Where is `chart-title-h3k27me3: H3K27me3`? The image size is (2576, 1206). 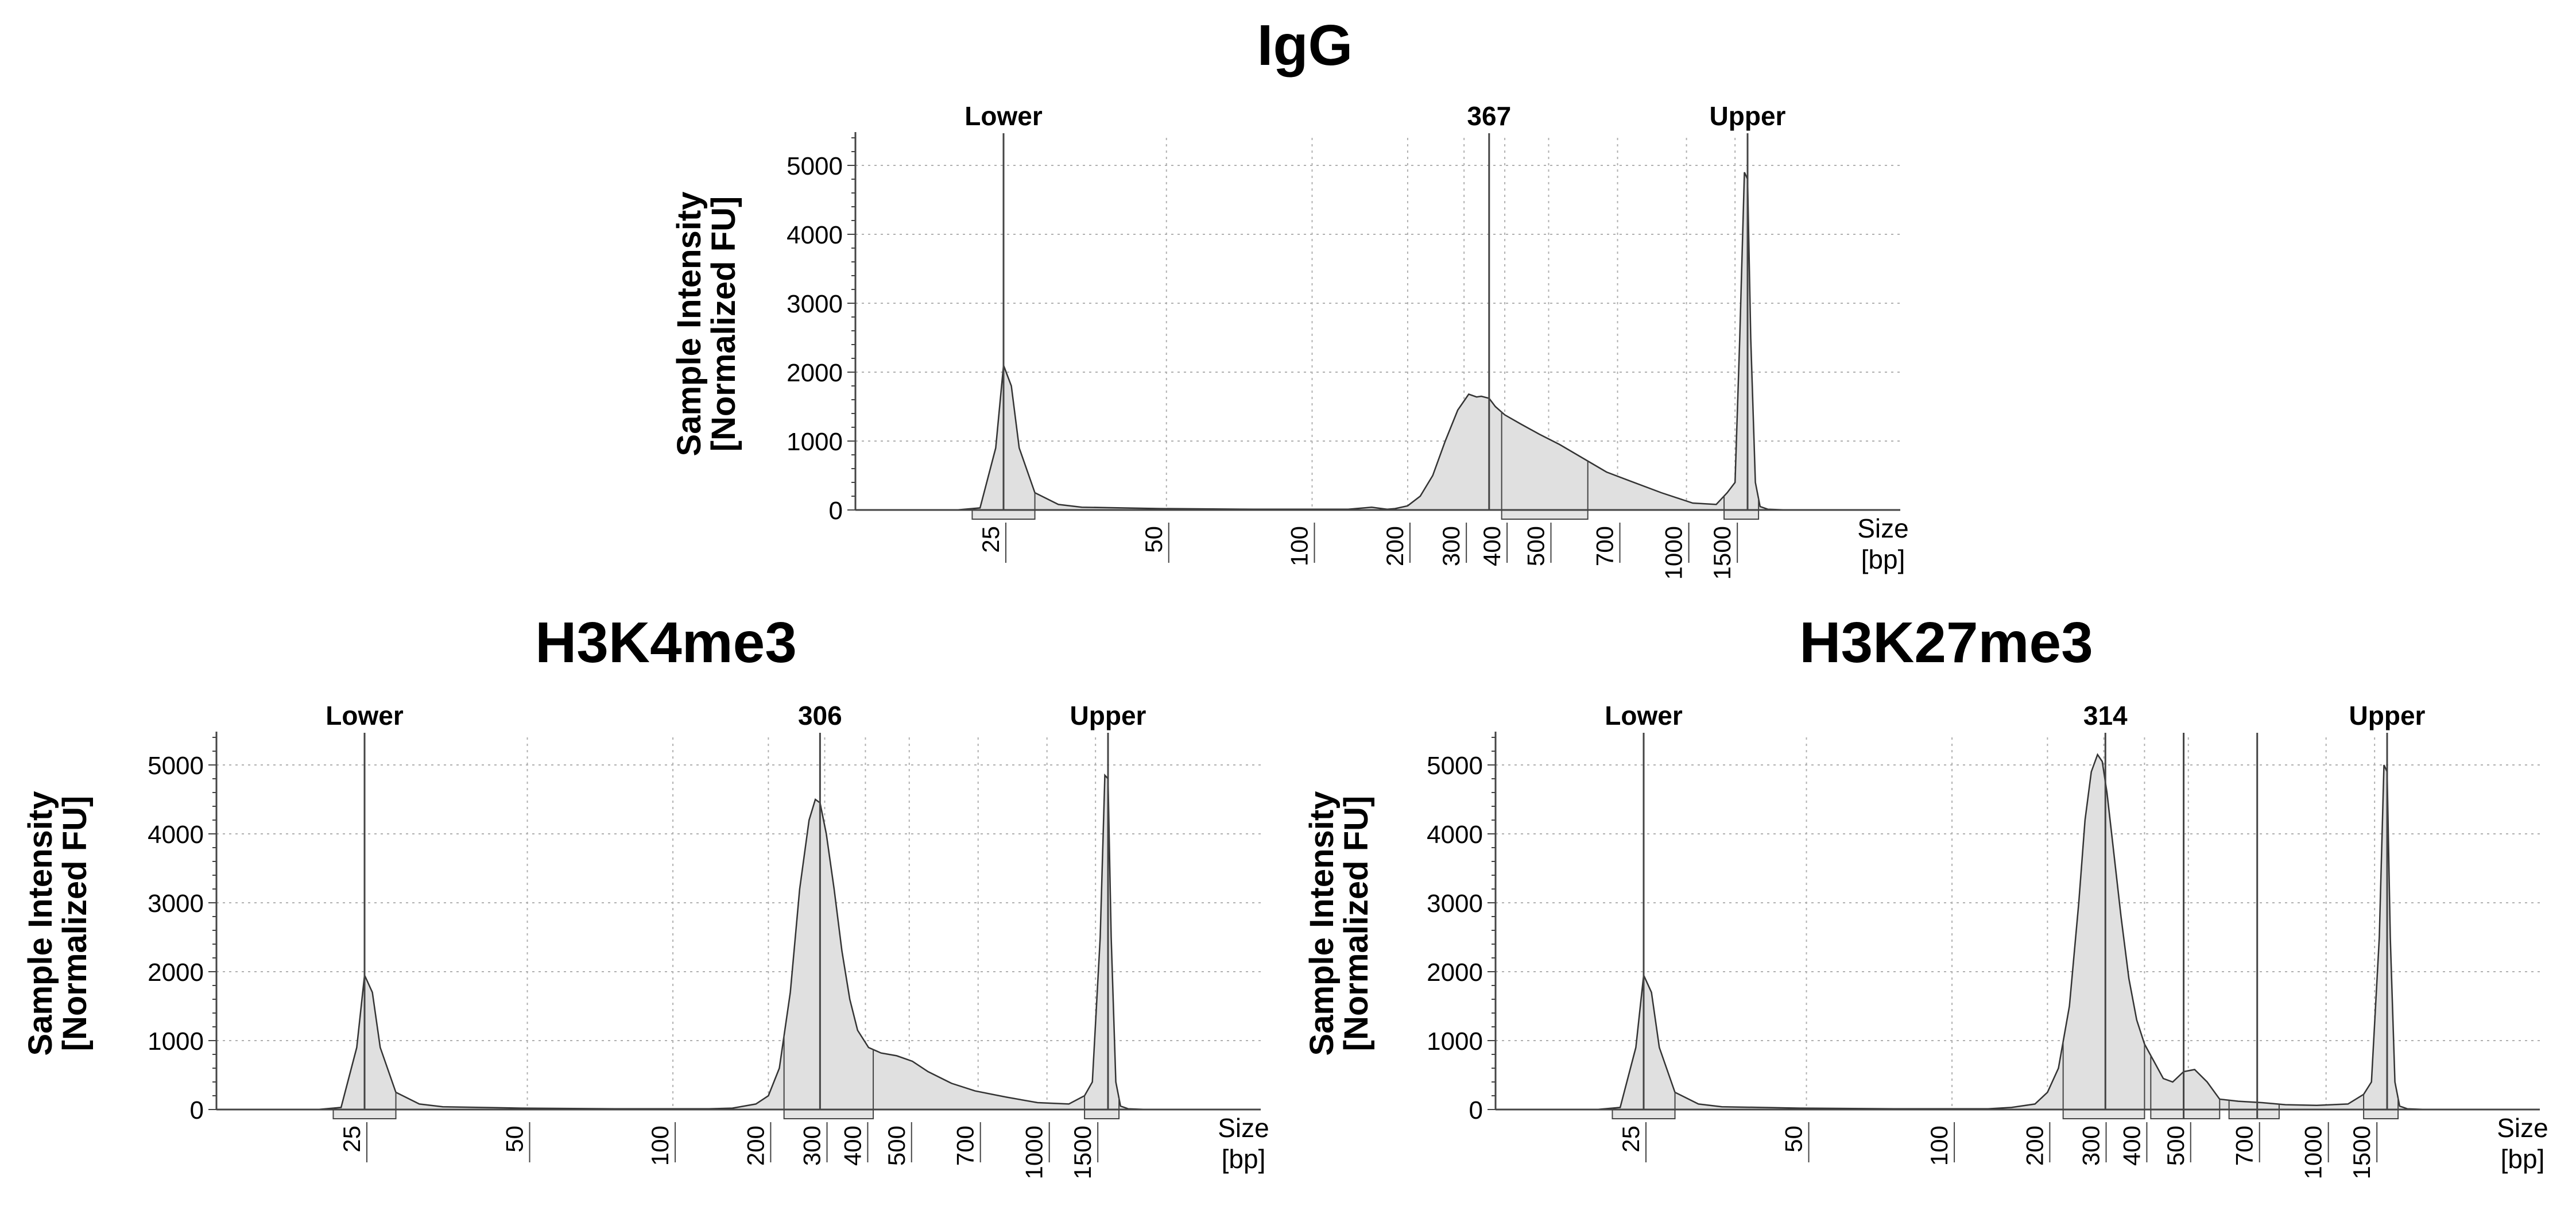 chart-title-h3k27me3: H3K27me3 is located at coordinates (1946, 642).